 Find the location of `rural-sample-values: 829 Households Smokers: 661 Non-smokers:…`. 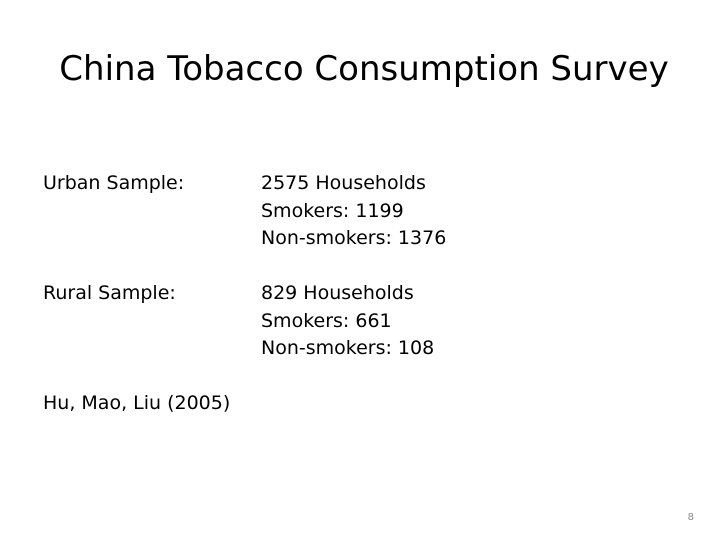

rural-sample-values: 829 Households Smokers: 661 Non-smokers:… is located at coordinates (347, 321).